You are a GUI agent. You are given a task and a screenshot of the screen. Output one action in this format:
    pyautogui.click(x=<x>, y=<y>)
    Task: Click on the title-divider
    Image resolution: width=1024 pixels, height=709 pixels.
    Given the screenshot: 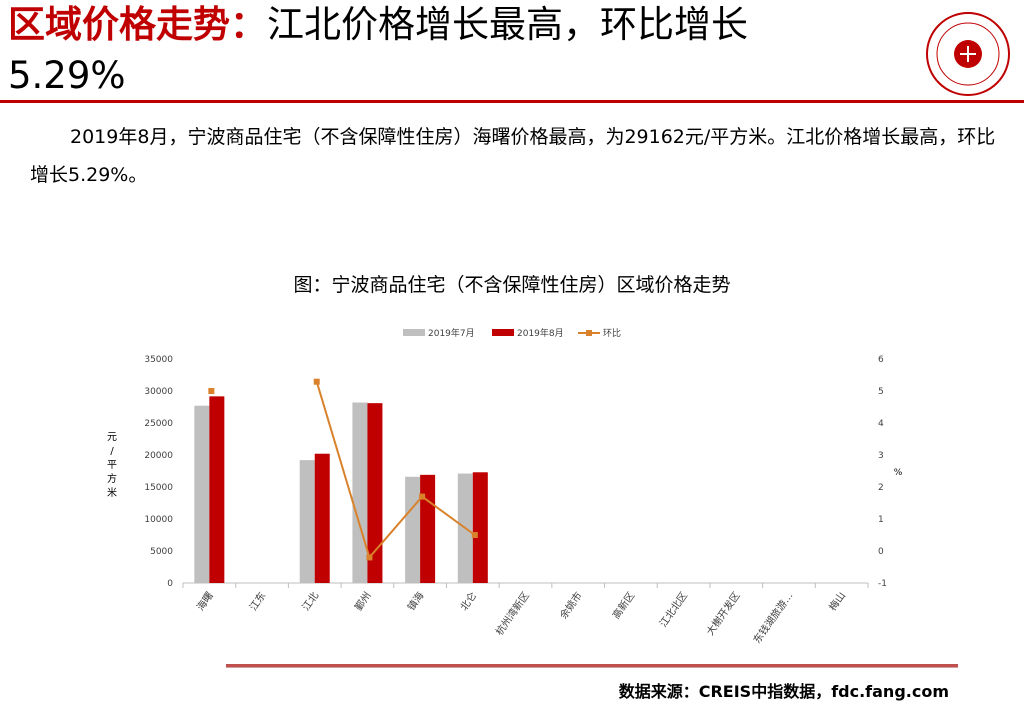 What is the action you would take?
    pyautogui.click(x=512, y=101)
    